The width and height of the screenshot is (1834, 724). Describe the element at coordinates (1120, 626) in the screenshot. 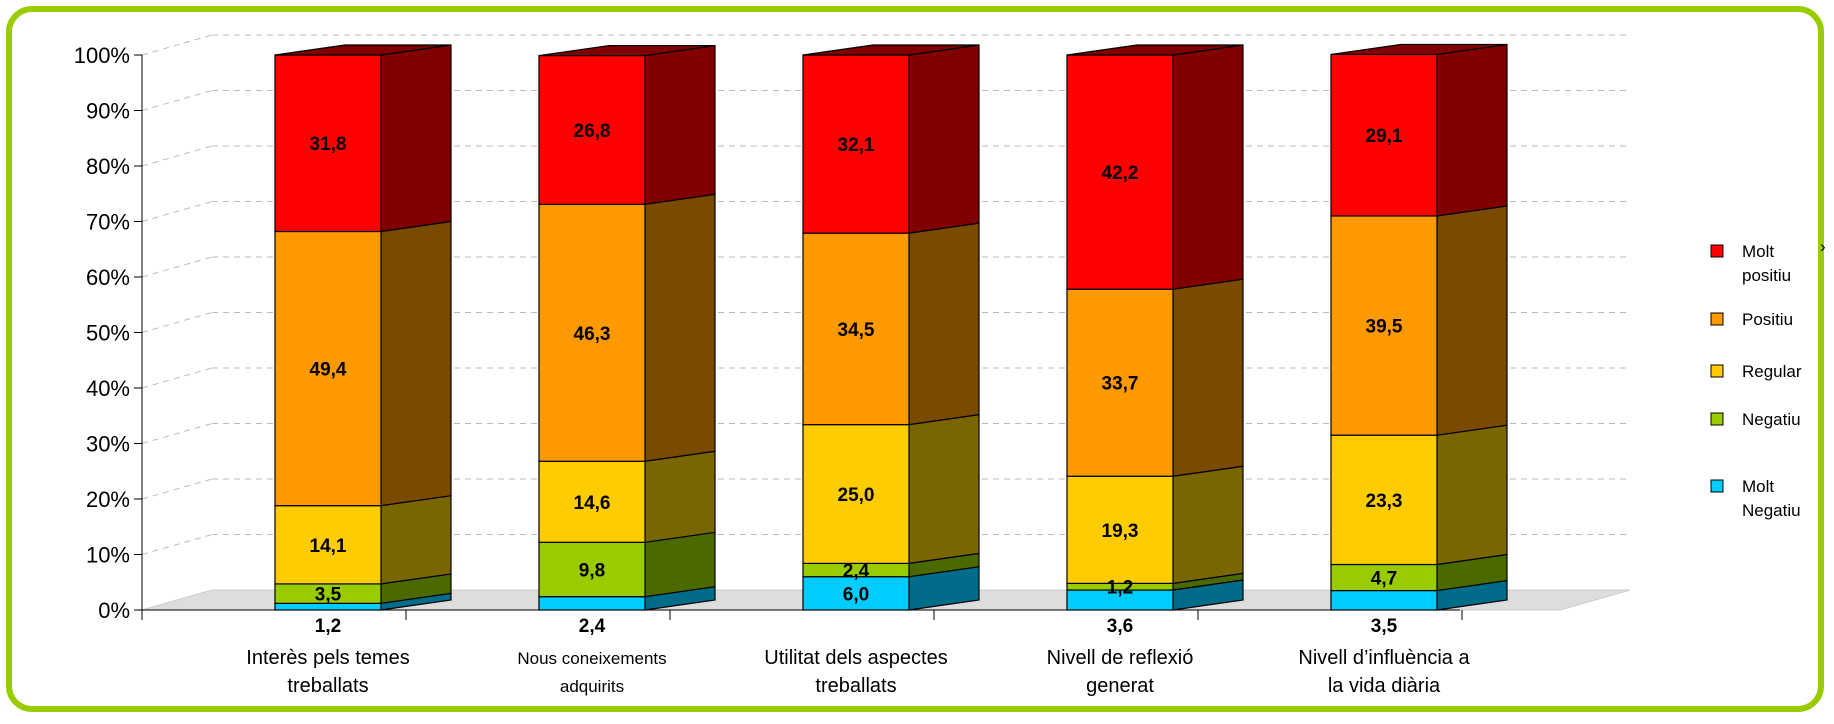

I see `data-label: 3,6` at that location.